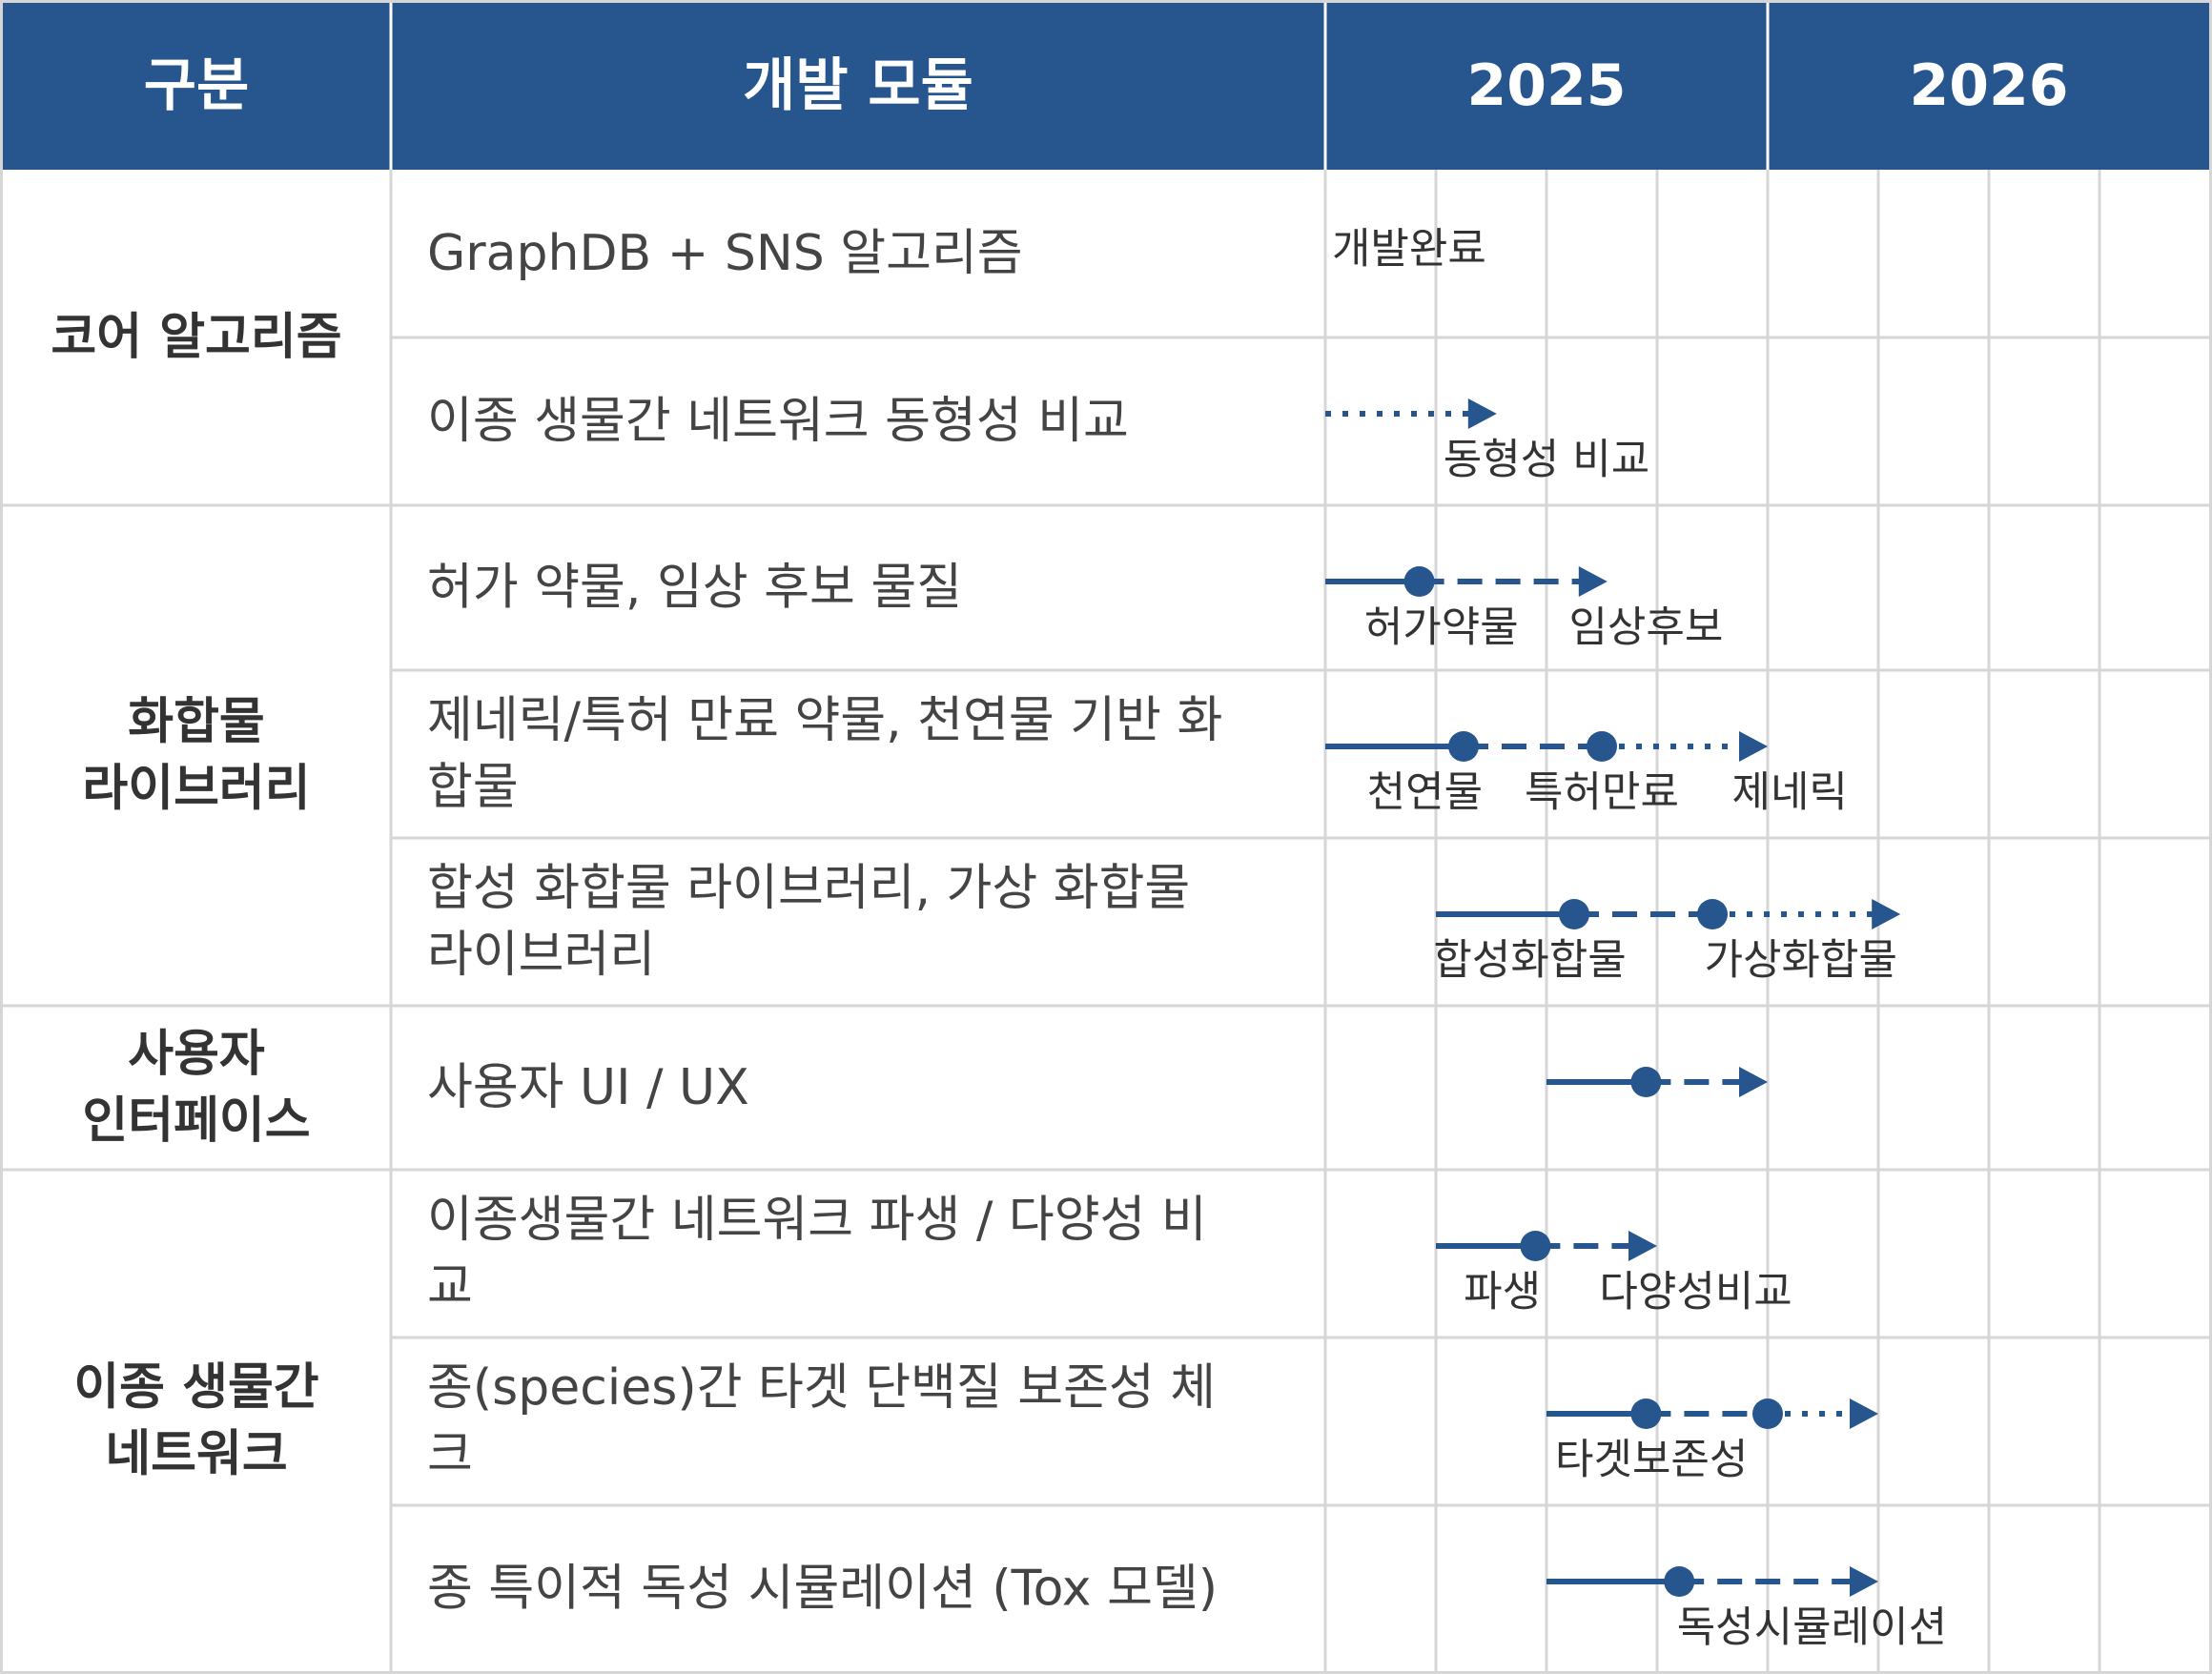 This screenshot has height=1674, width=2212. I want to click on milestone-label: 파생, so click(1502, 1292).